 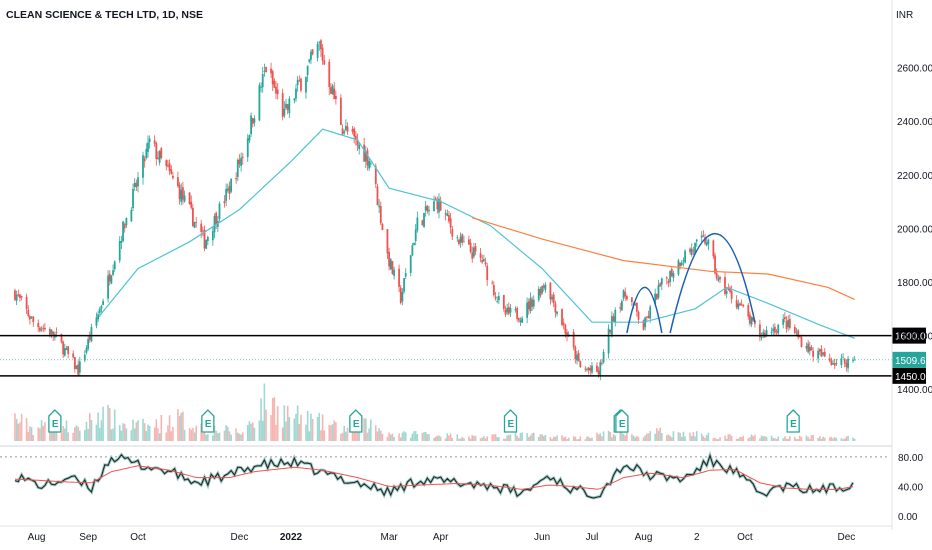 I want to click on event-marker-label: E, so click(x=208, y=424).